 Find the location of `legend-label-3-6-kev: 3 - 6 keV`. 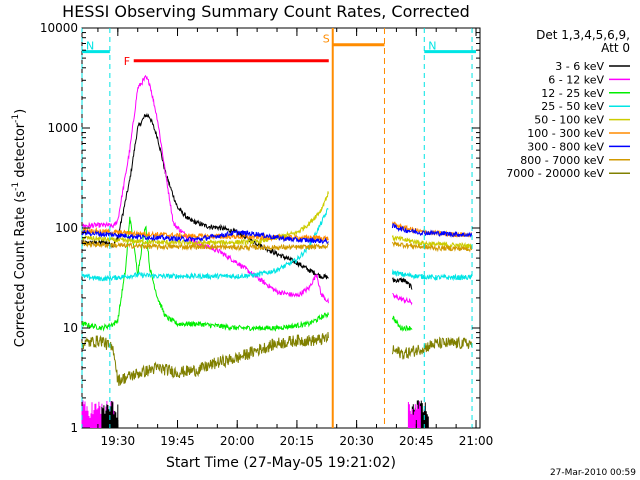

legend-label-3-6-kev: 3 - 6 keV is located at coordinates (579, 66).